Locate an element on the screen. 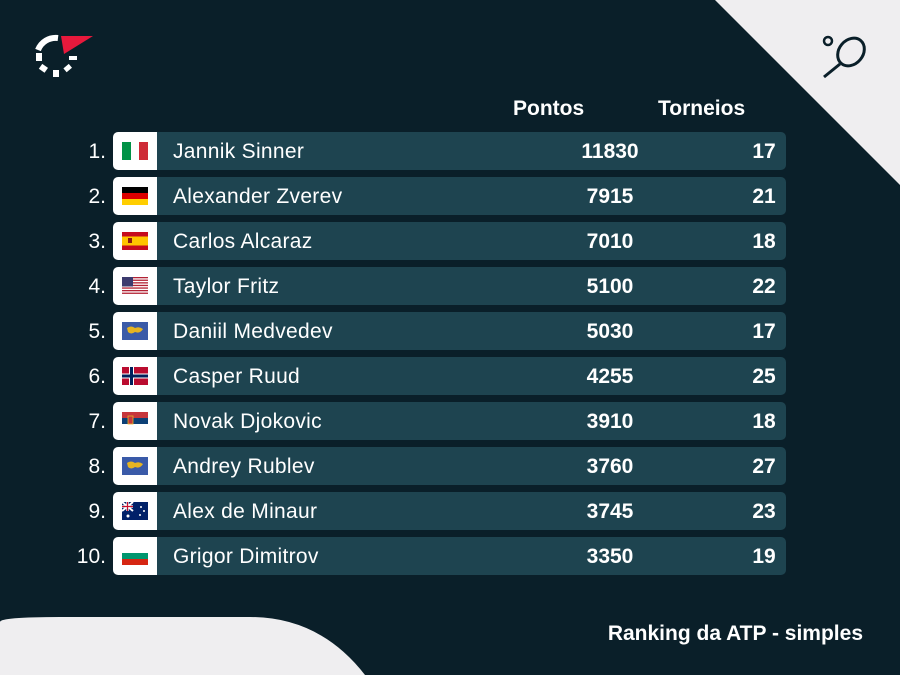  player-name: Alex de Minaur is located at coordinates (245, 511).